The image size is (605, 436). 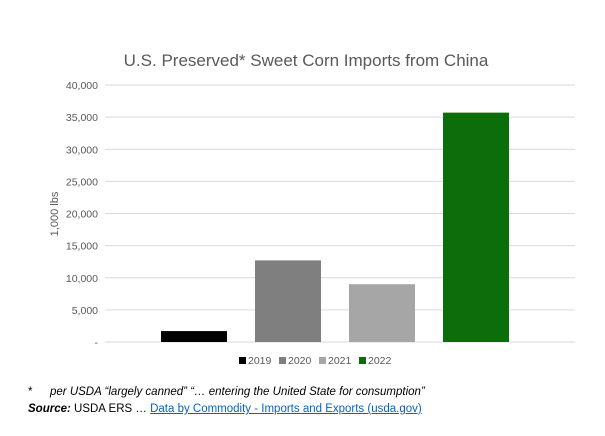 I want to click on bar-2022, so click(x=476, y=227).